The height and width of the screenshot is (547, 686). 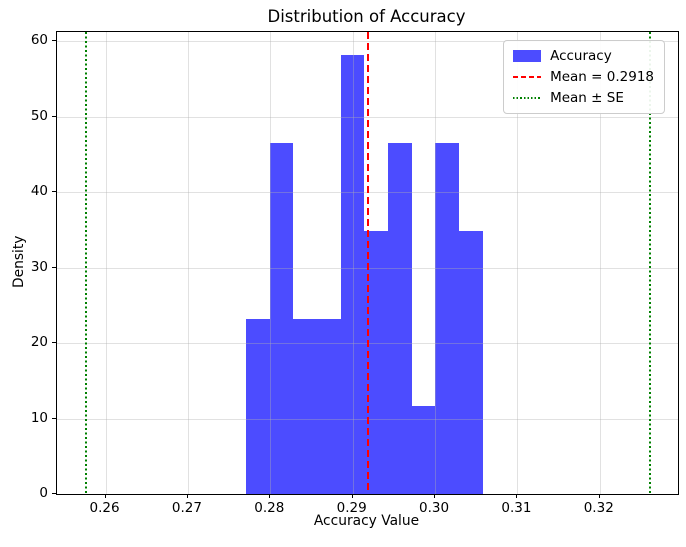 I want to click on legend-swatch-accuracy-patch, so click(x=527, y=56).